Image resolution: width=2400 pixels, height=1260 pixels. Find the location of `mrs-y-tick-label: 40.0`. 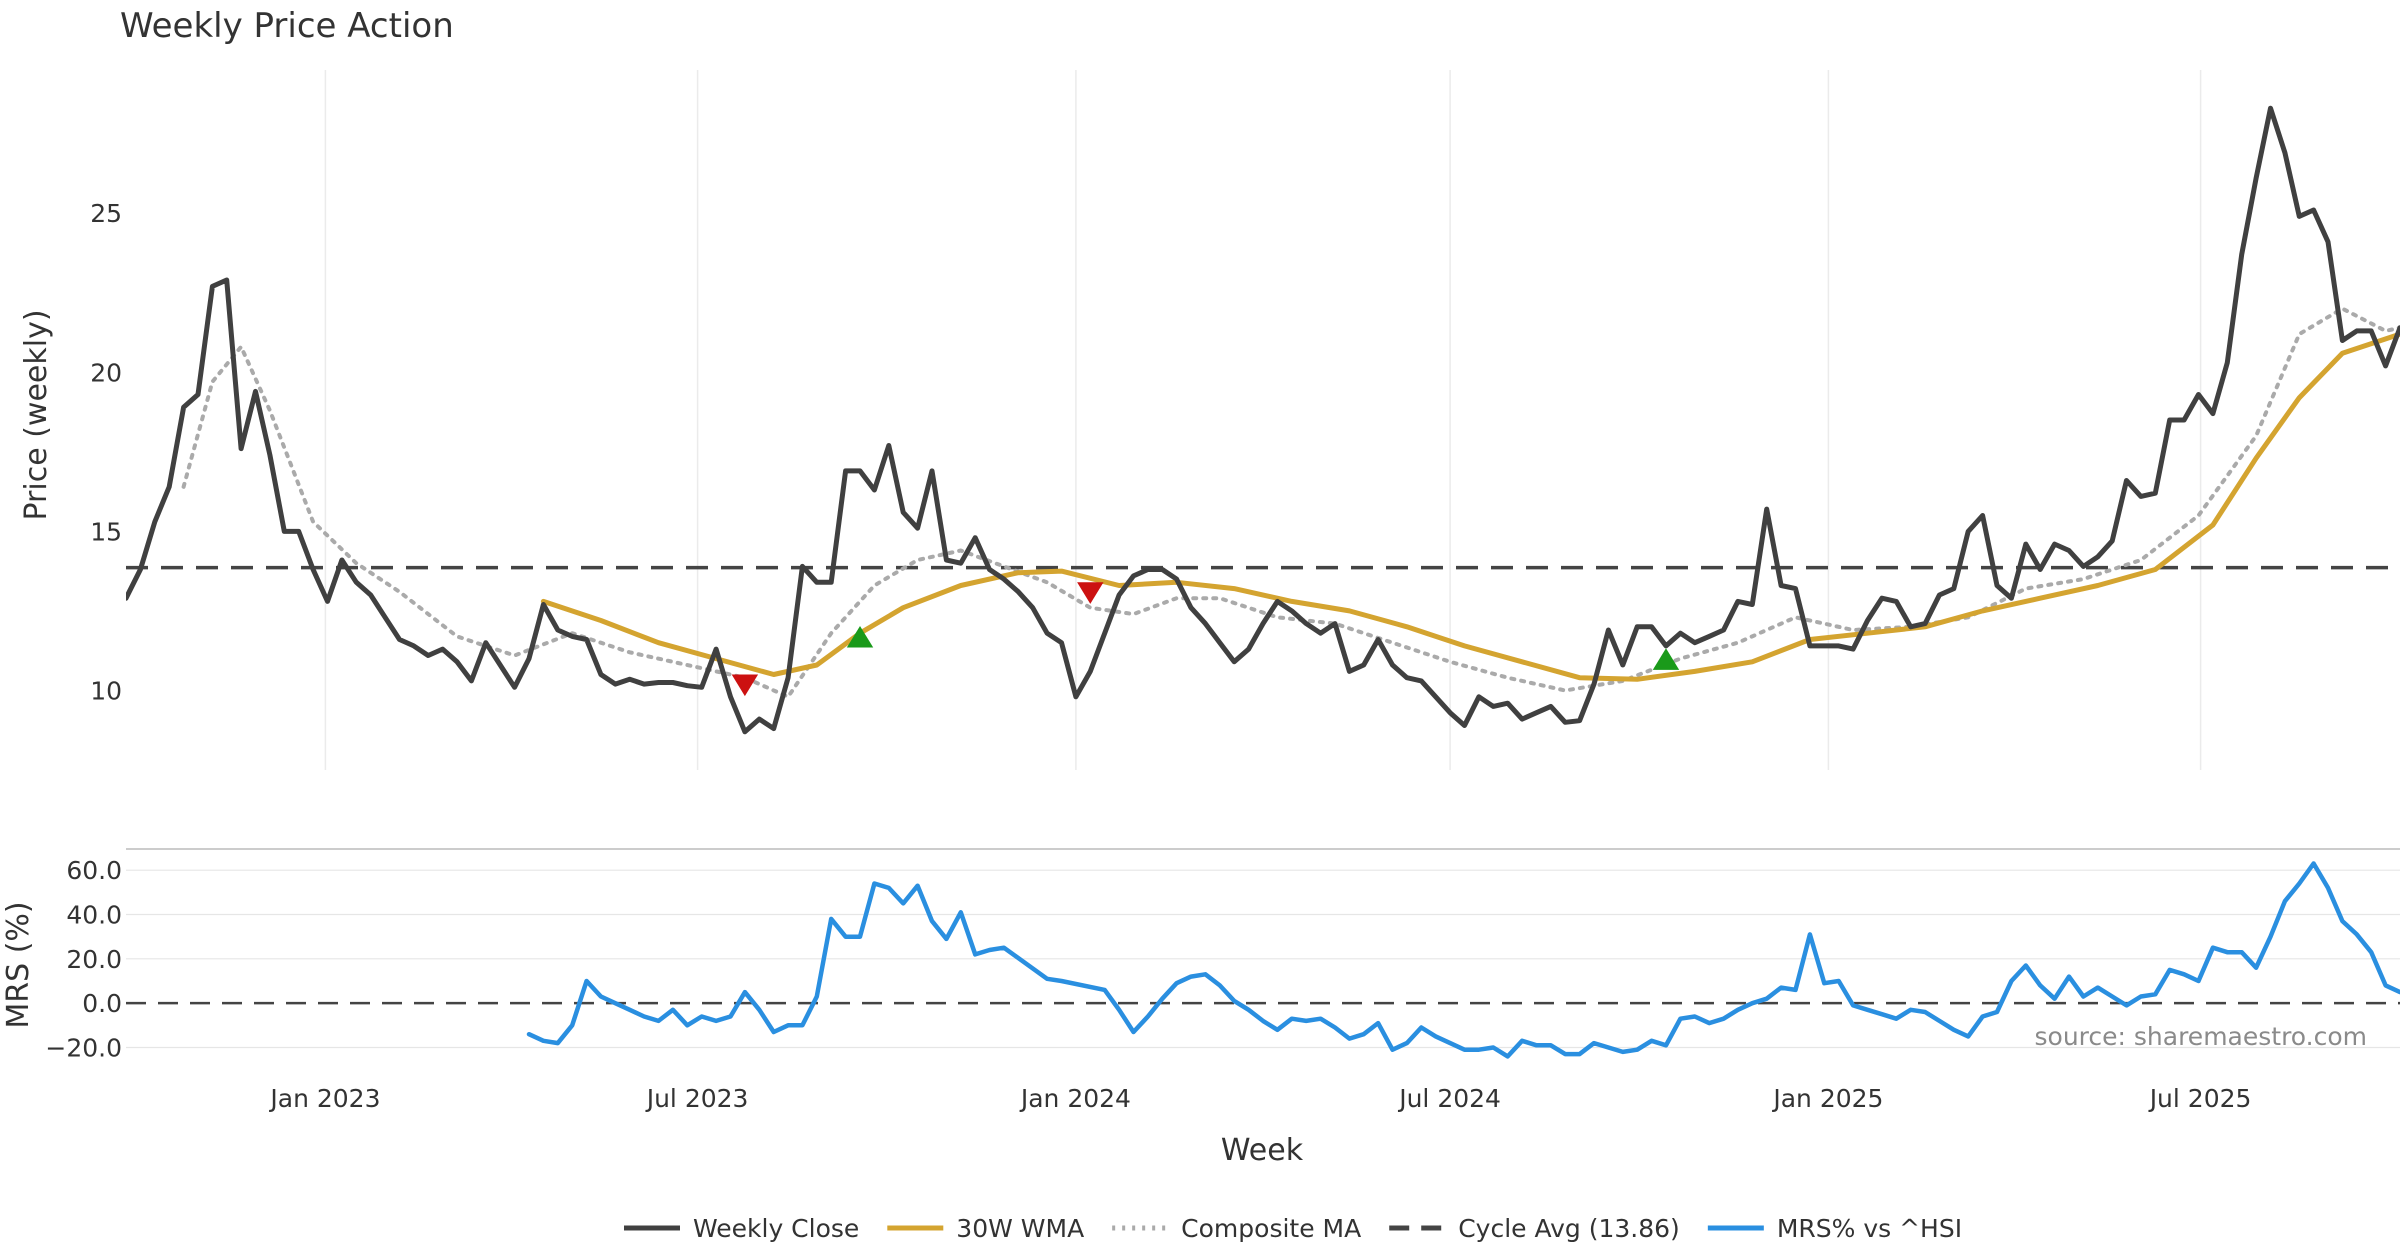

mrs-y-tick-label: 40.0 is located at coordinates (94, 914).